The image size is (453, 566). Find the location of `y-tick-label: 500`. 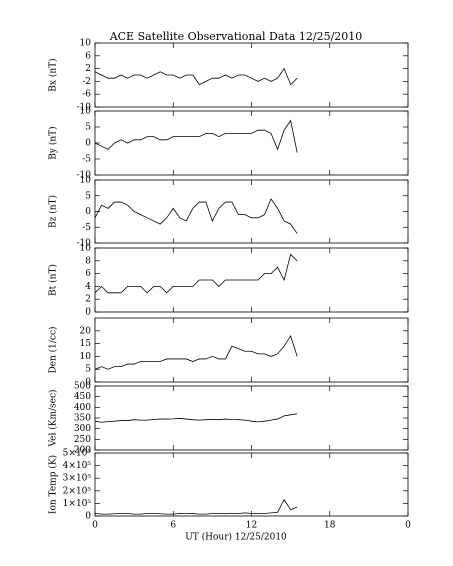

y-tick-label: 500 is located at coordinates (82, 387).